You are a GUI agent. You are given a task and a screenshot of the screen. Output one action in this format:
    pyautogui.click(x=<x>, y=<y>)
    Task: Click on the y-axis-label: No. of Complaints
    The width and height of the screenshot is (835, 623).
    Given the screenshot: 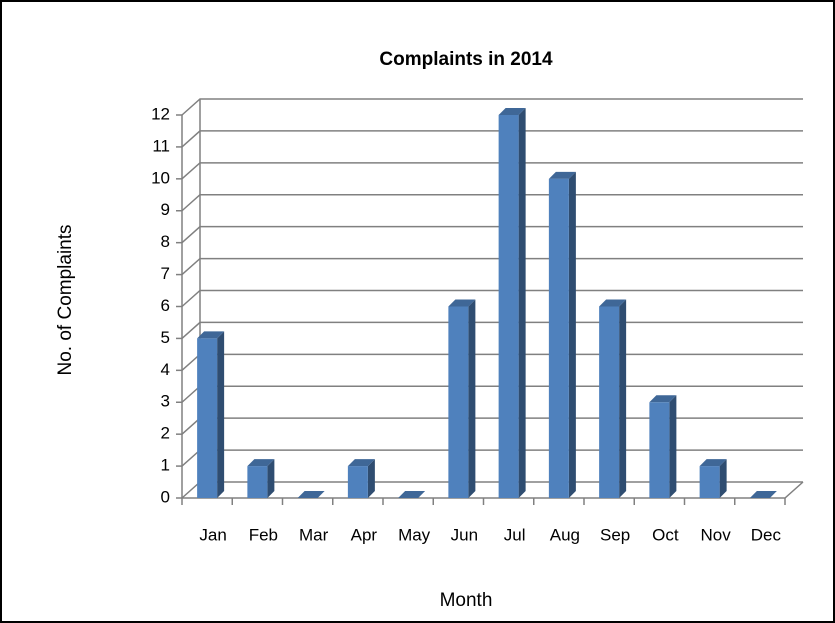 What is the action you would take?
    pyautogui.click(x=65, y=299)
    